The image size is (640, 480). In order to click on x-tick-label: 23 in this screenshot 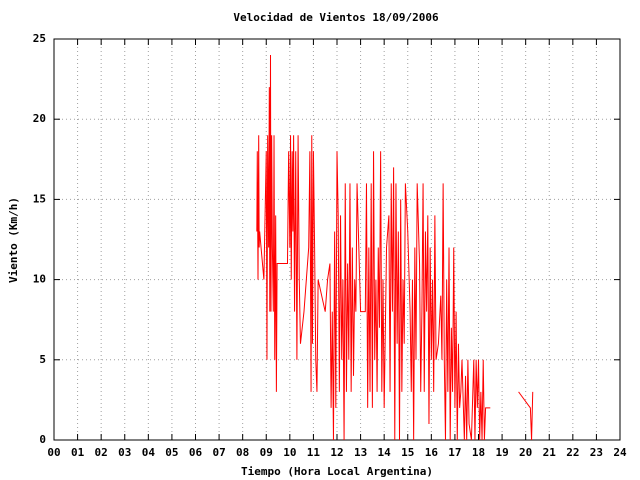, I will do `click(596, 452)`.